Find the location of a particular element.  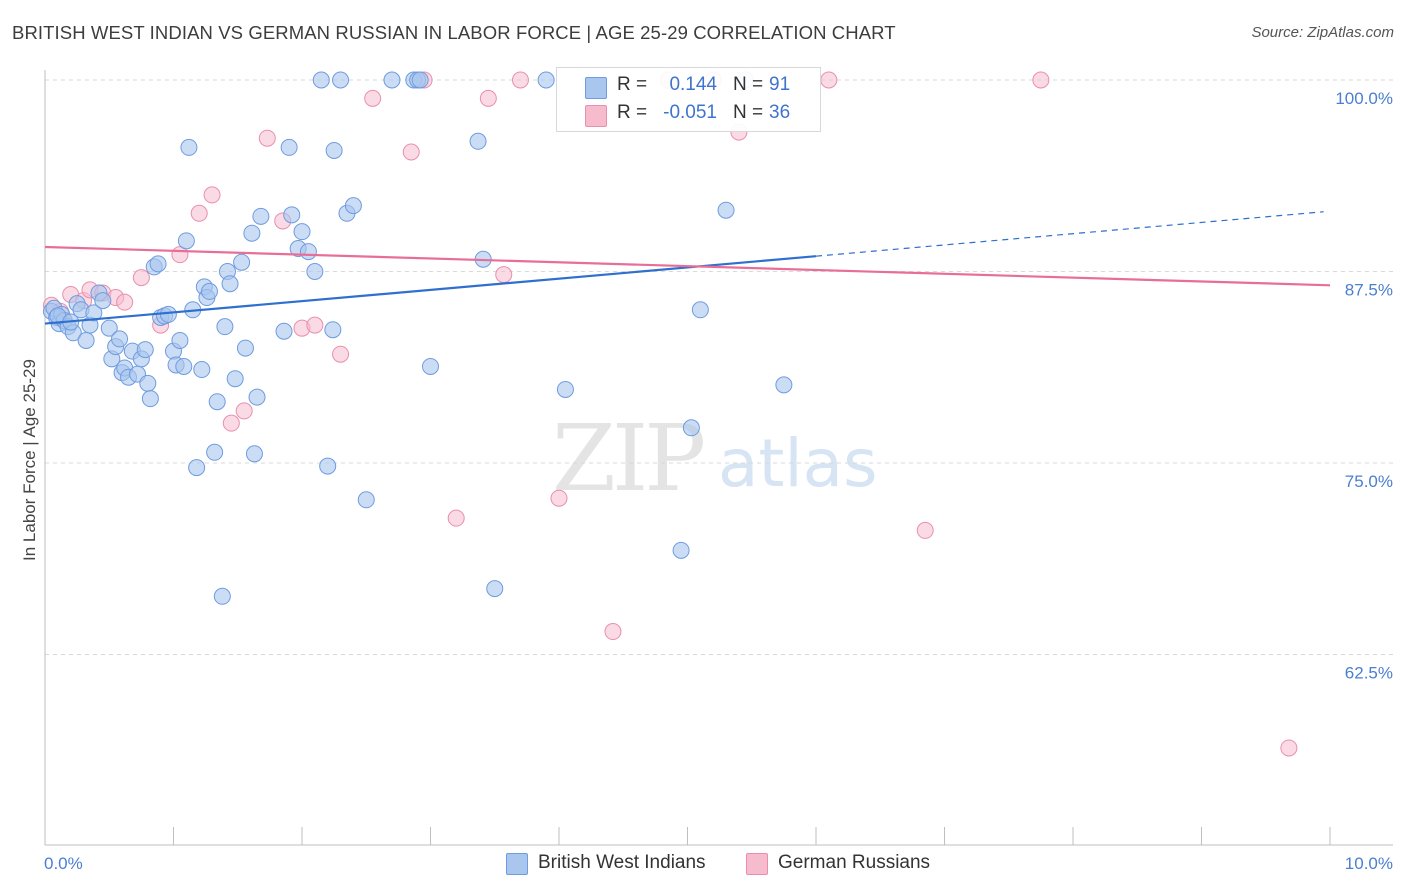

y-tick-label-2: 87.5% is located at coordinates (1369, 290).